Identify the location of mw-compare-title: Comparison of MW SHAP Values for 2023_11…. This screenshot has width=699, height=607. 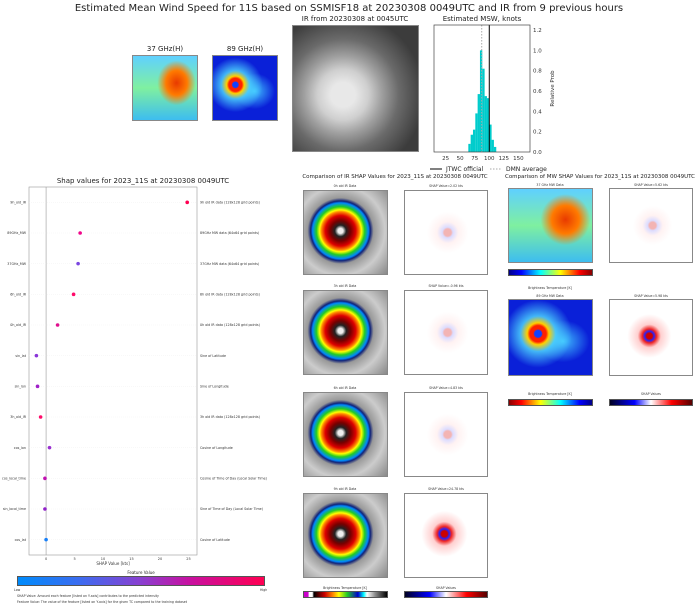
(600, 177).